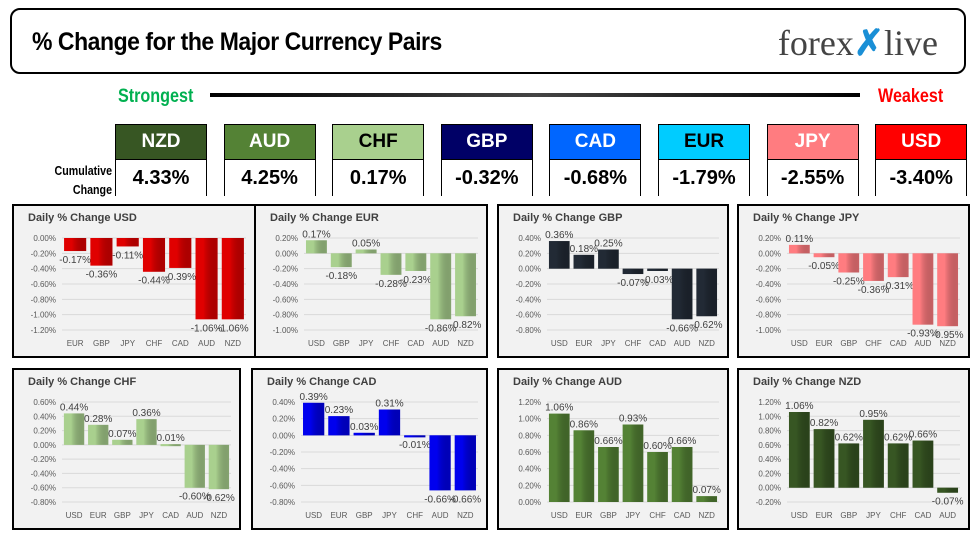 This screenshot has width=976, height=544. I want to click on data-label: 0.18%, so click(584, 249).